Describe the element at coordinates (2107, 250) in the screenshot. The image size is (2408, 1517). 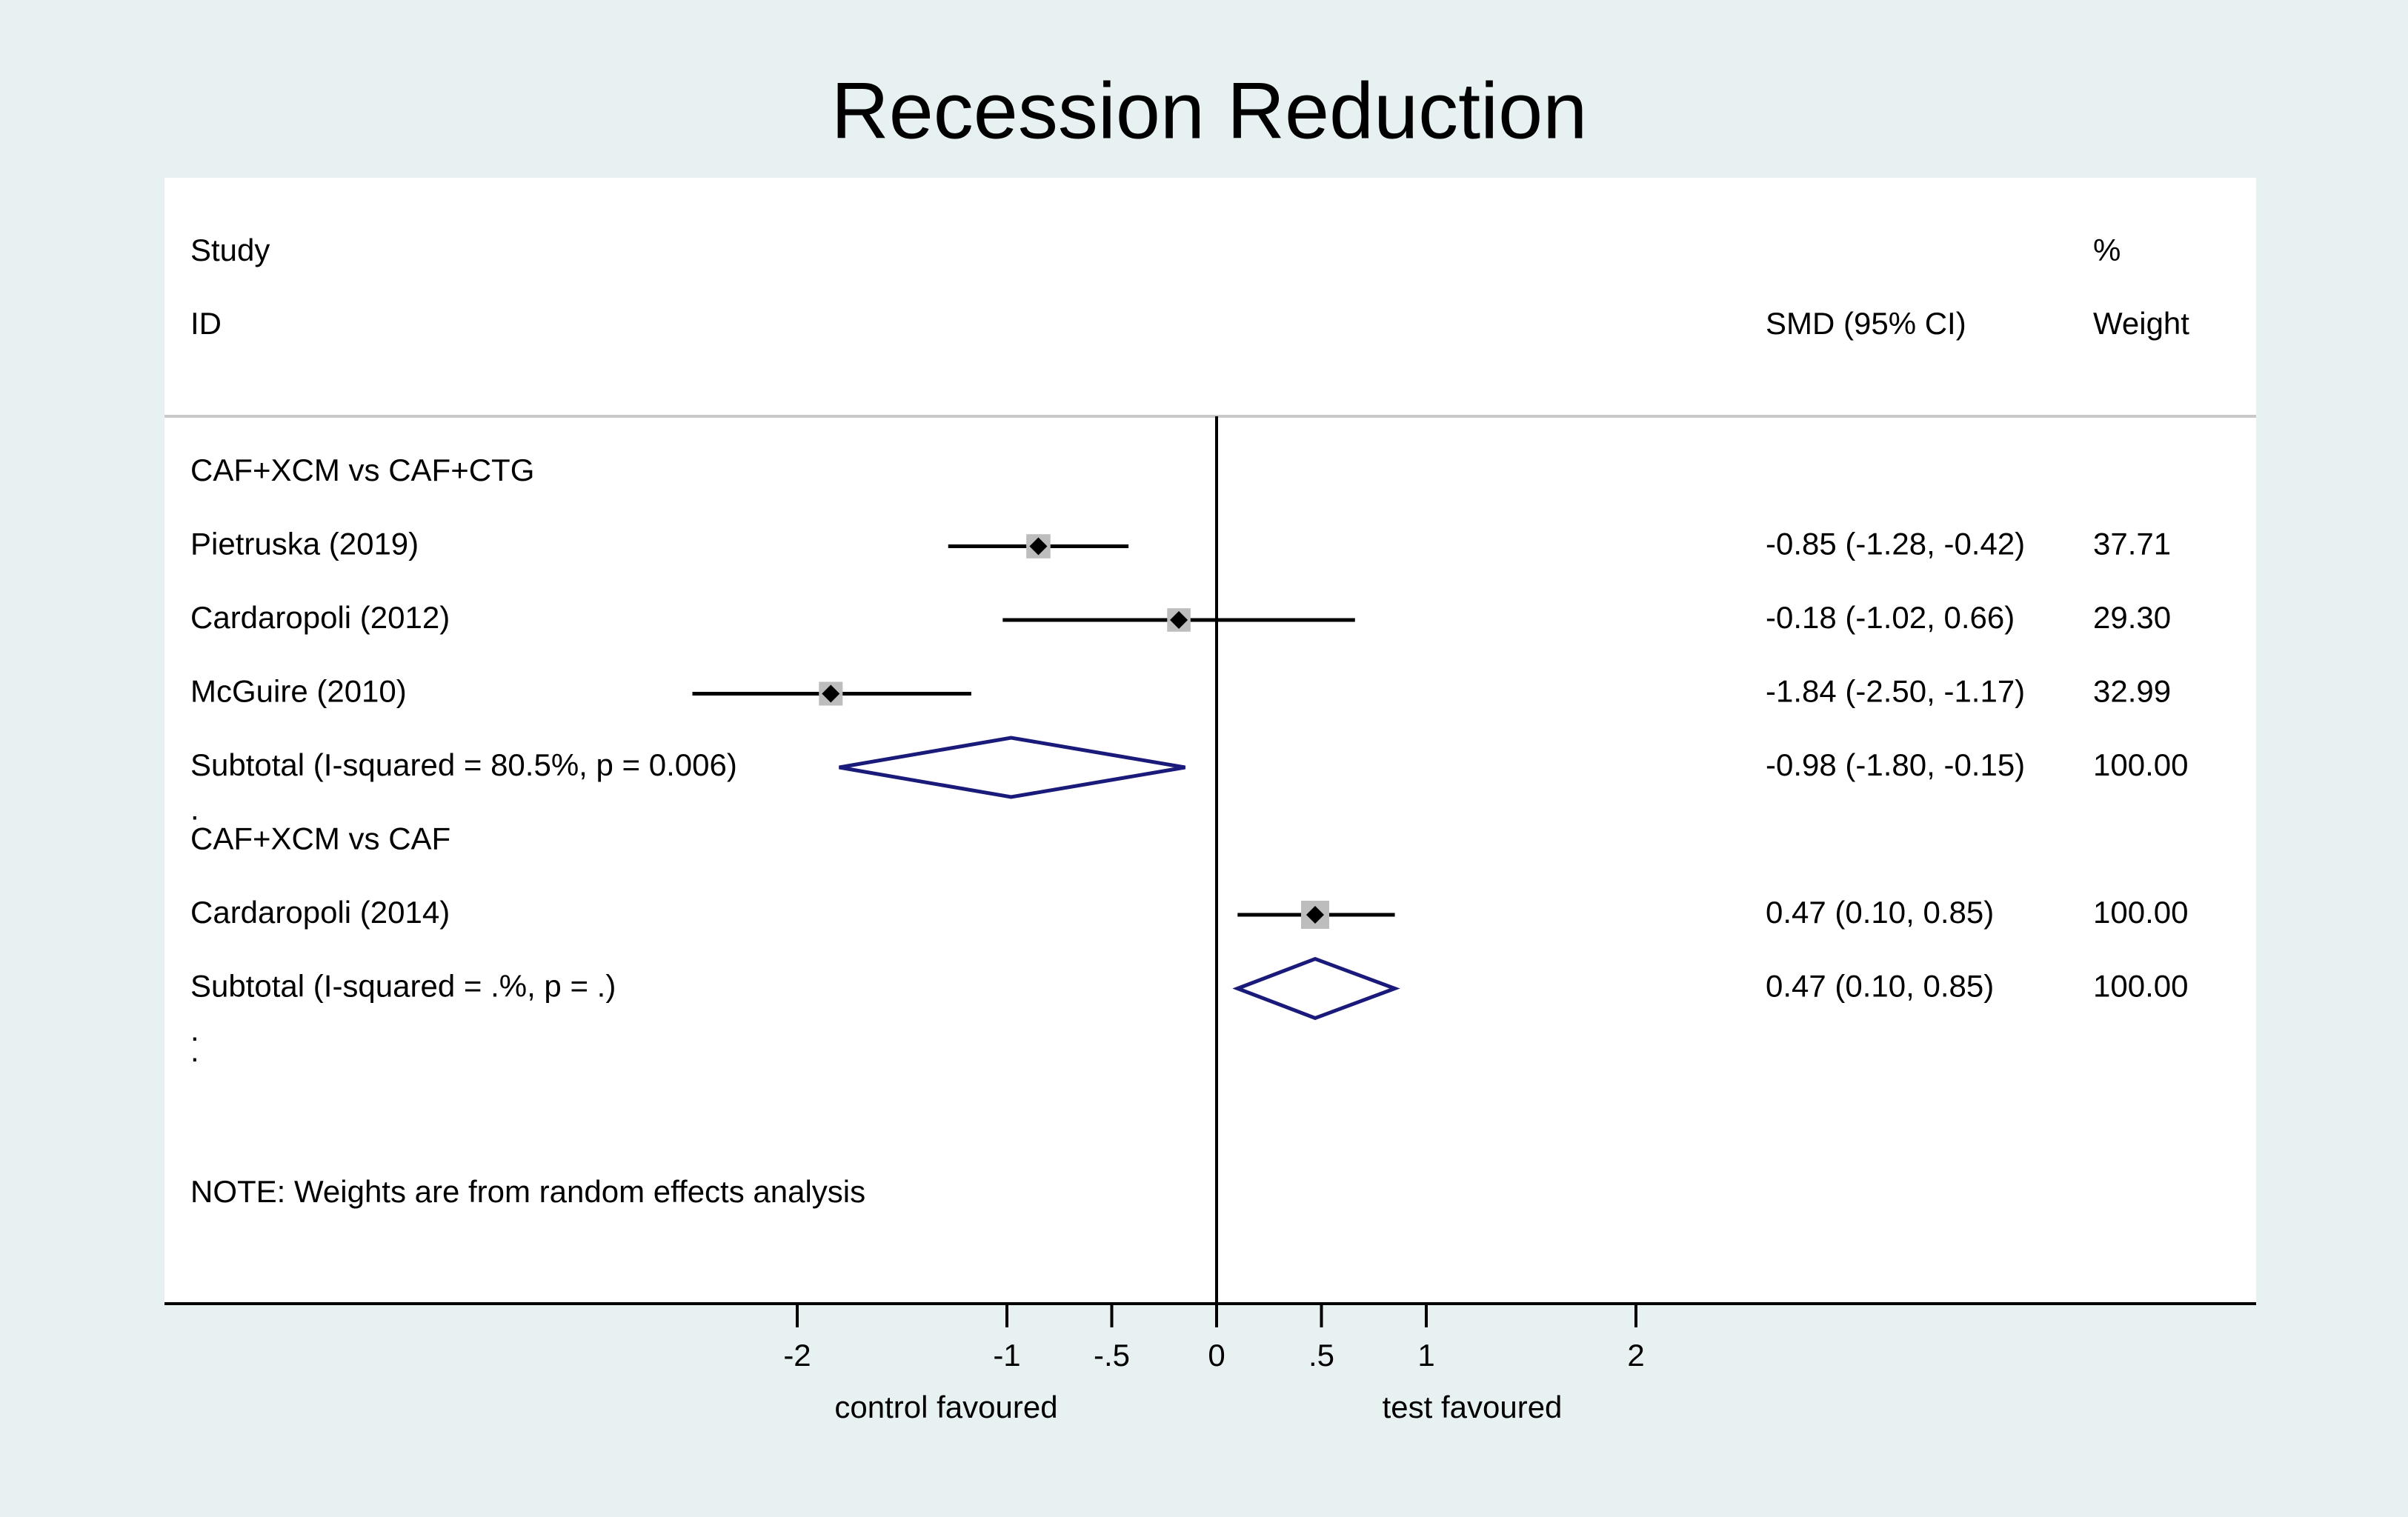
I see `header-weight-percent: %` at that location.